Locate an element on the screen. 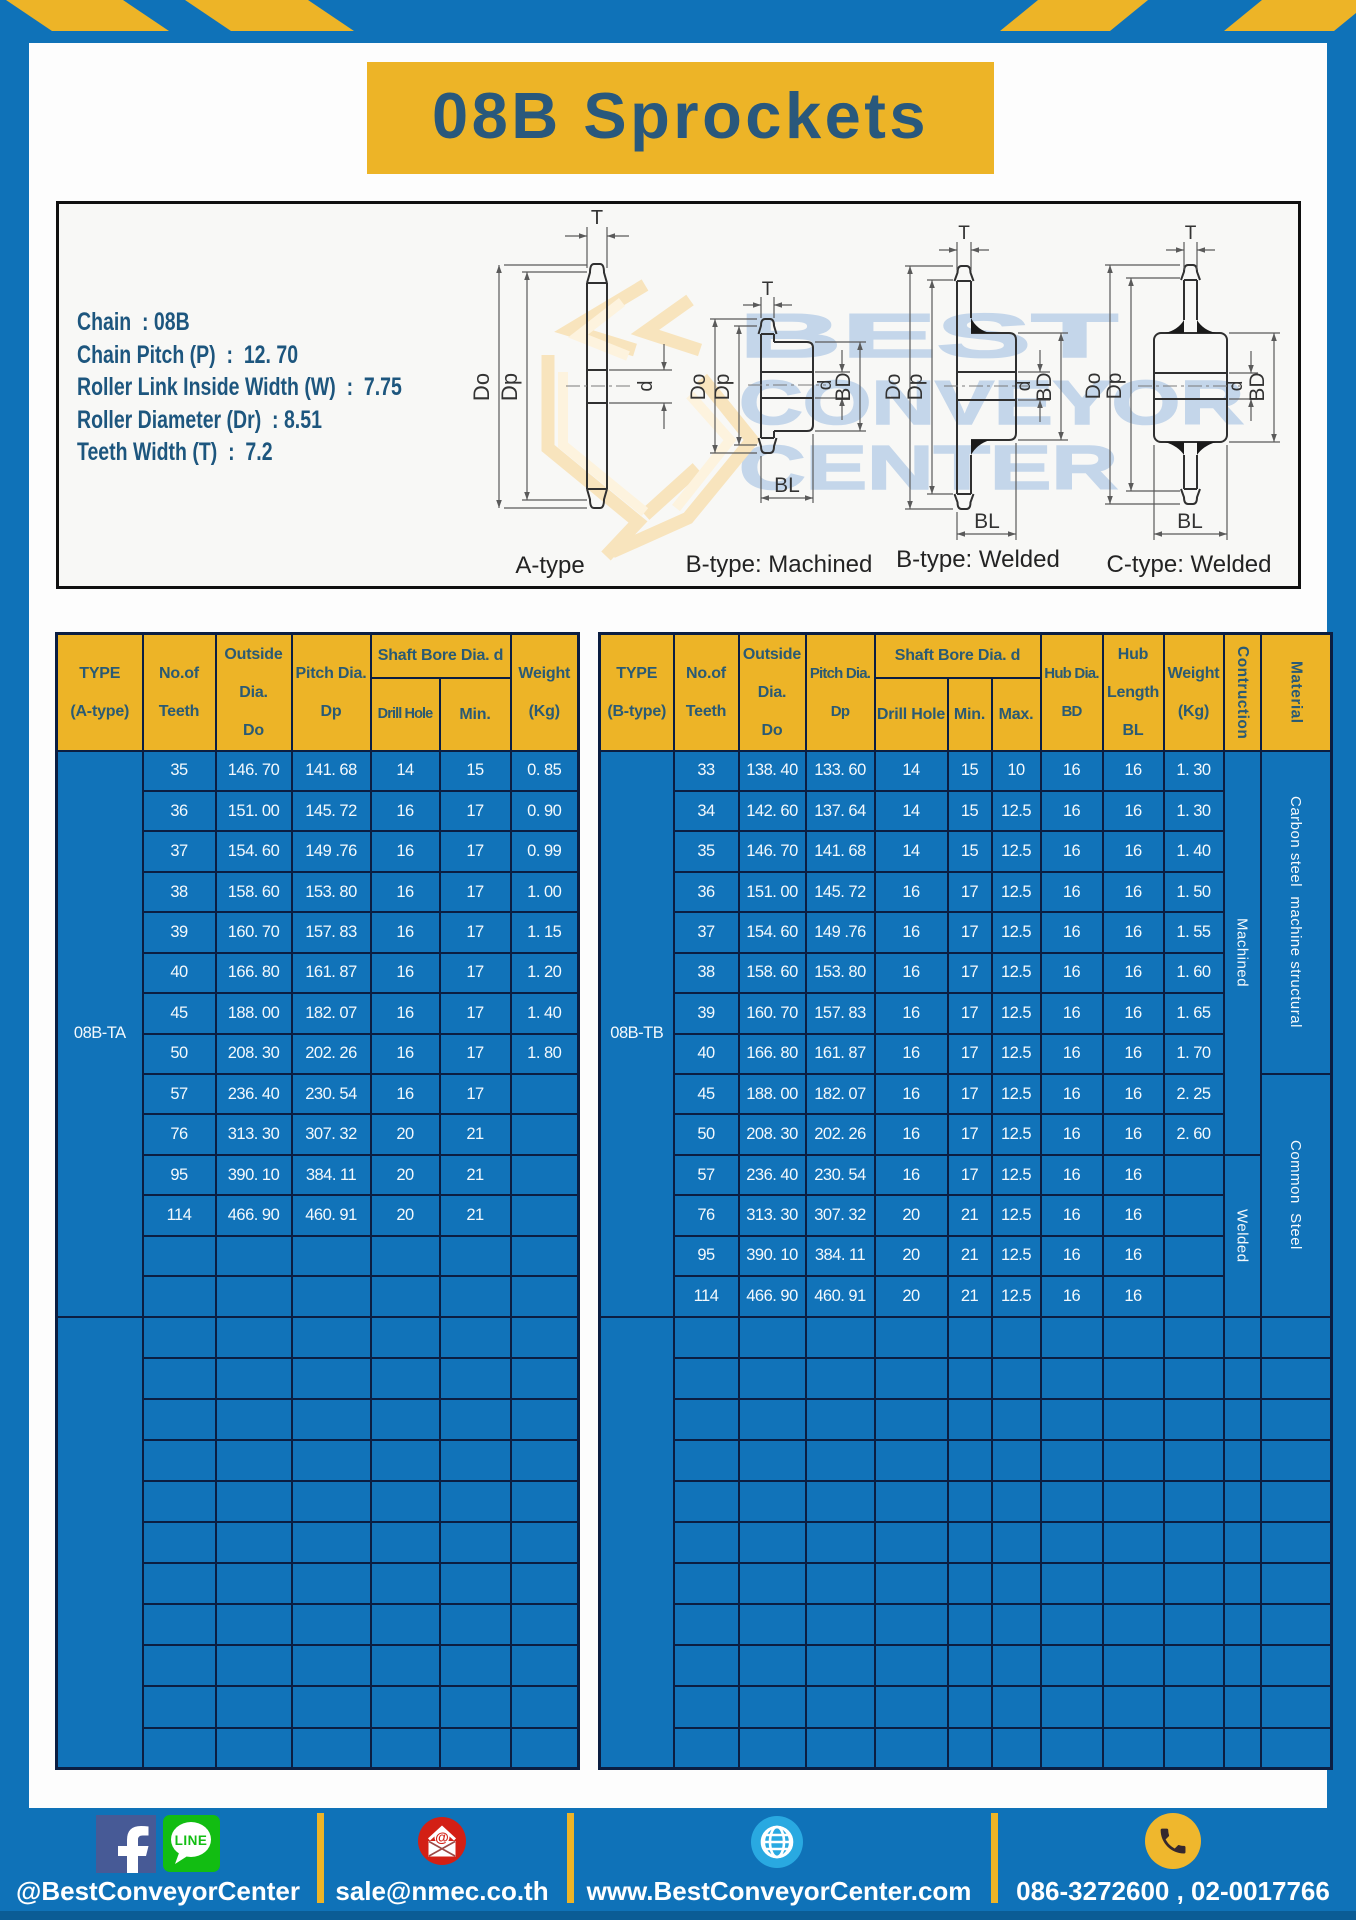 Image resolution: width=1356 pixels, height=1920 pixels. svg-text: B-type: Welded is located at coordinates (978, 559).